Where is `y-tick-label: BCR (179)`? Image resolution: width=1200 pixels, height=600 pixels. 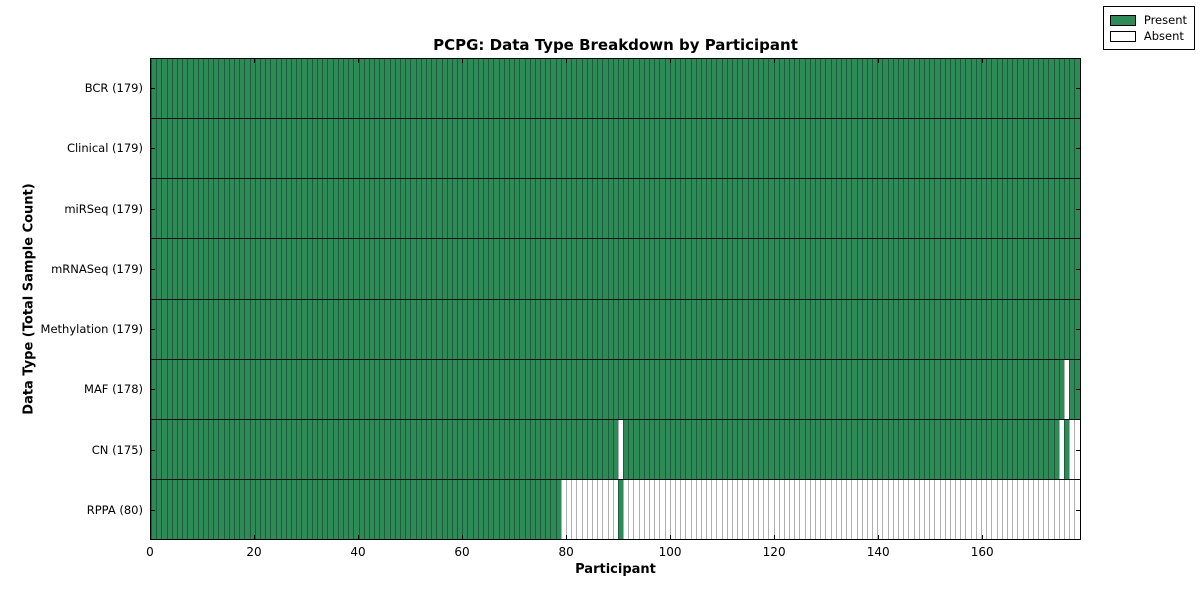
y-tick-label: BCR (179) is located at coordinates (113, 88).